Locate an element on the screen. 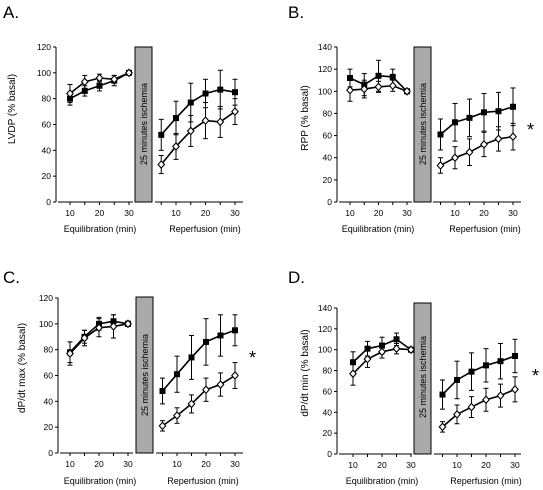  y-axis-label: LVDP (% basal) is located at coordinates (12, 109).